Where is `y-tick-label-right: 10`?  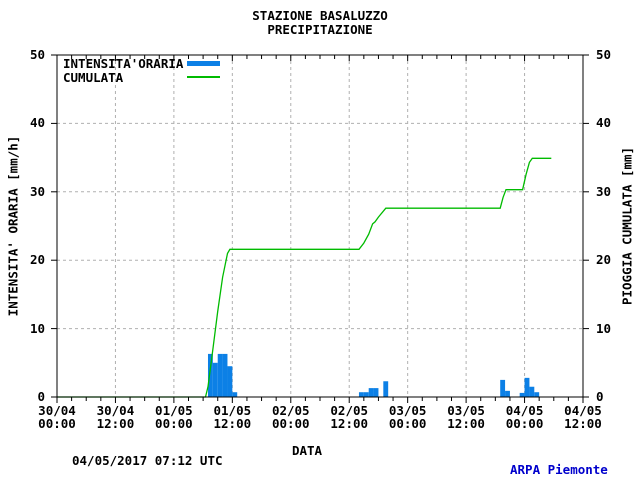 y-tick-label-right: 10 is located at coordinates (604, 328).